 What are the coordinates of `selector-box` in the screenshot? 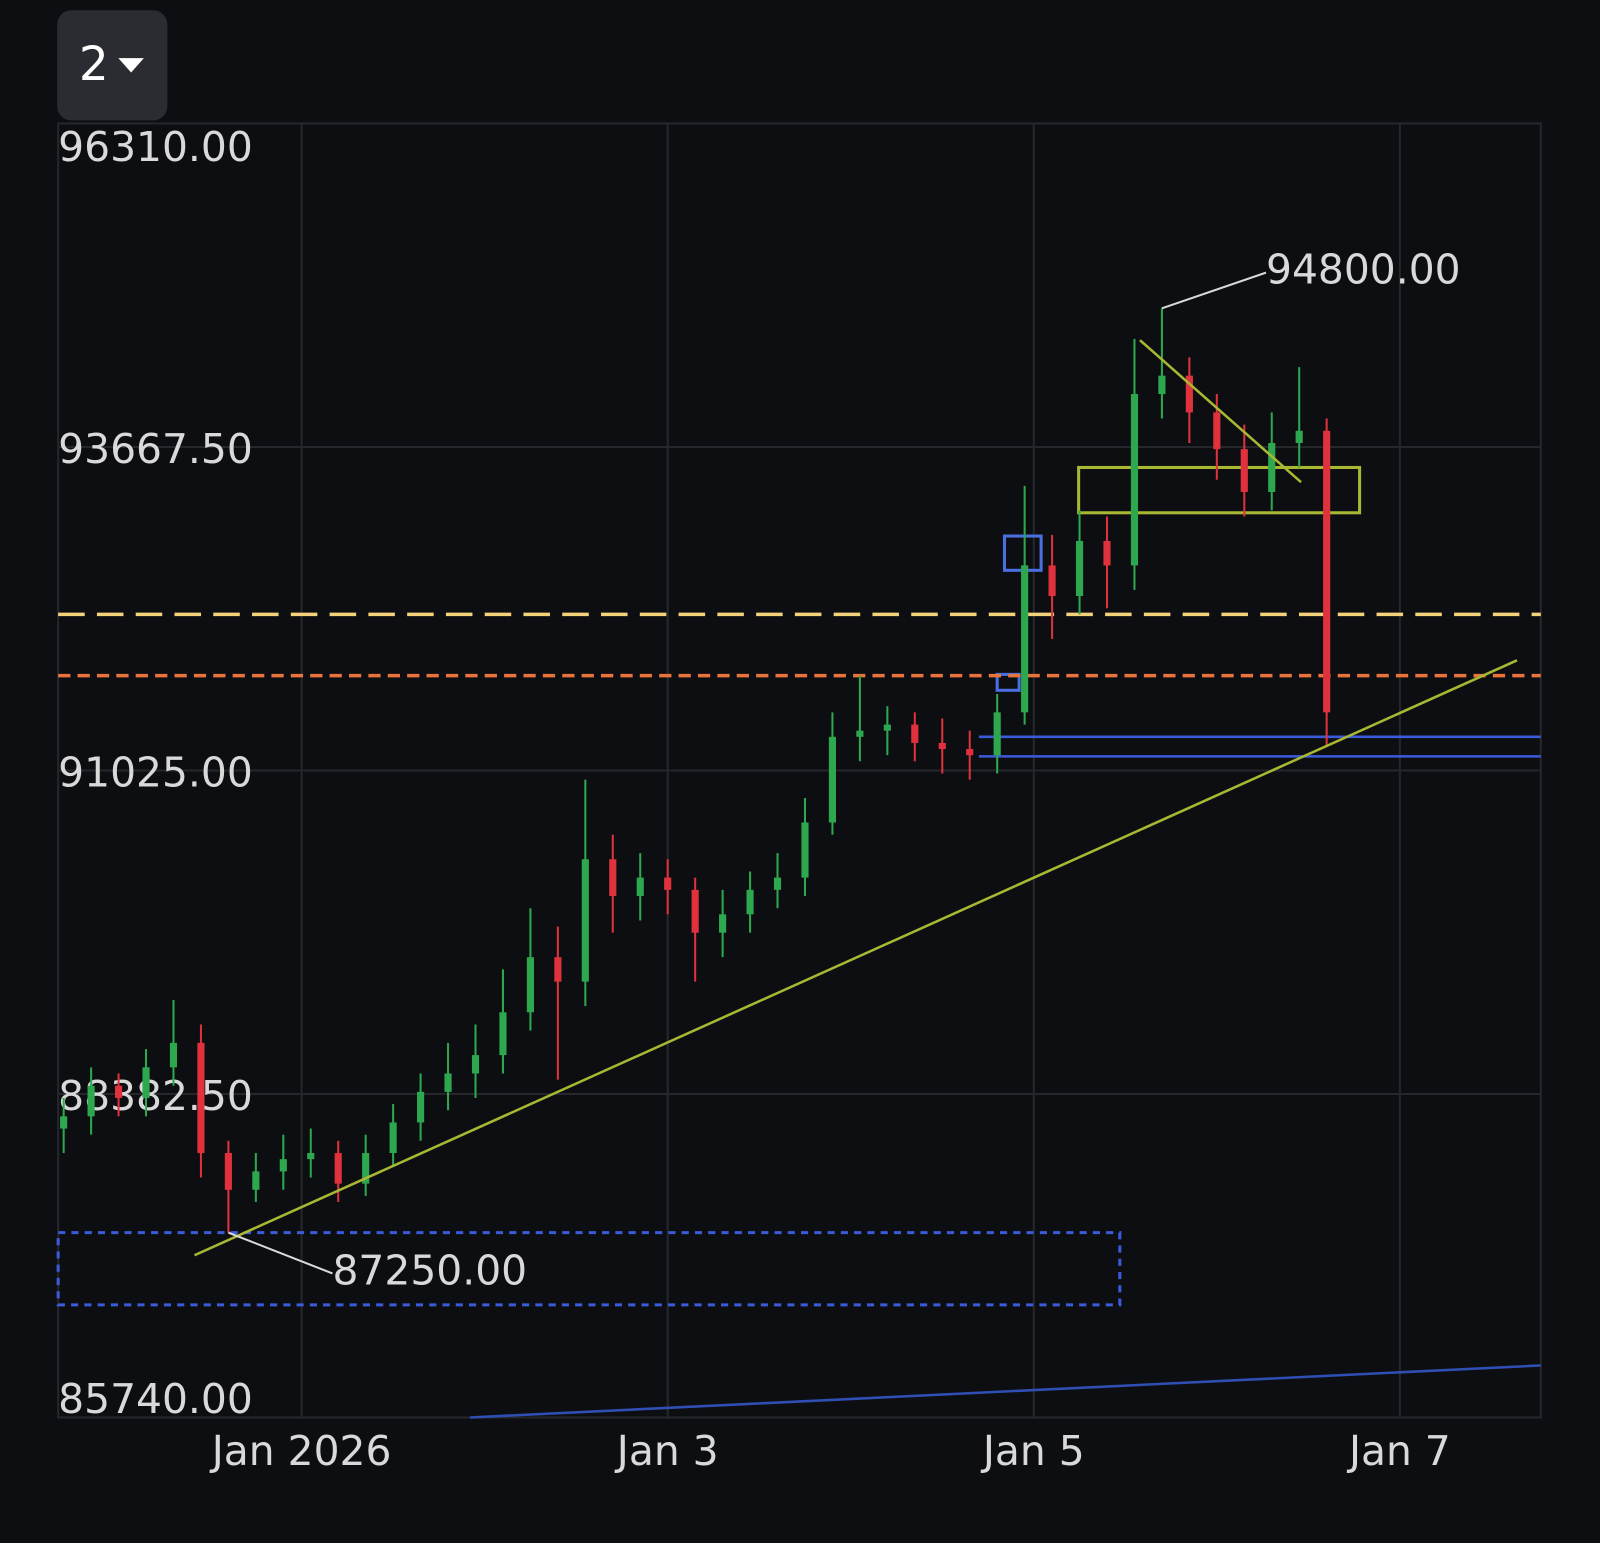 It's located at (112, 65).